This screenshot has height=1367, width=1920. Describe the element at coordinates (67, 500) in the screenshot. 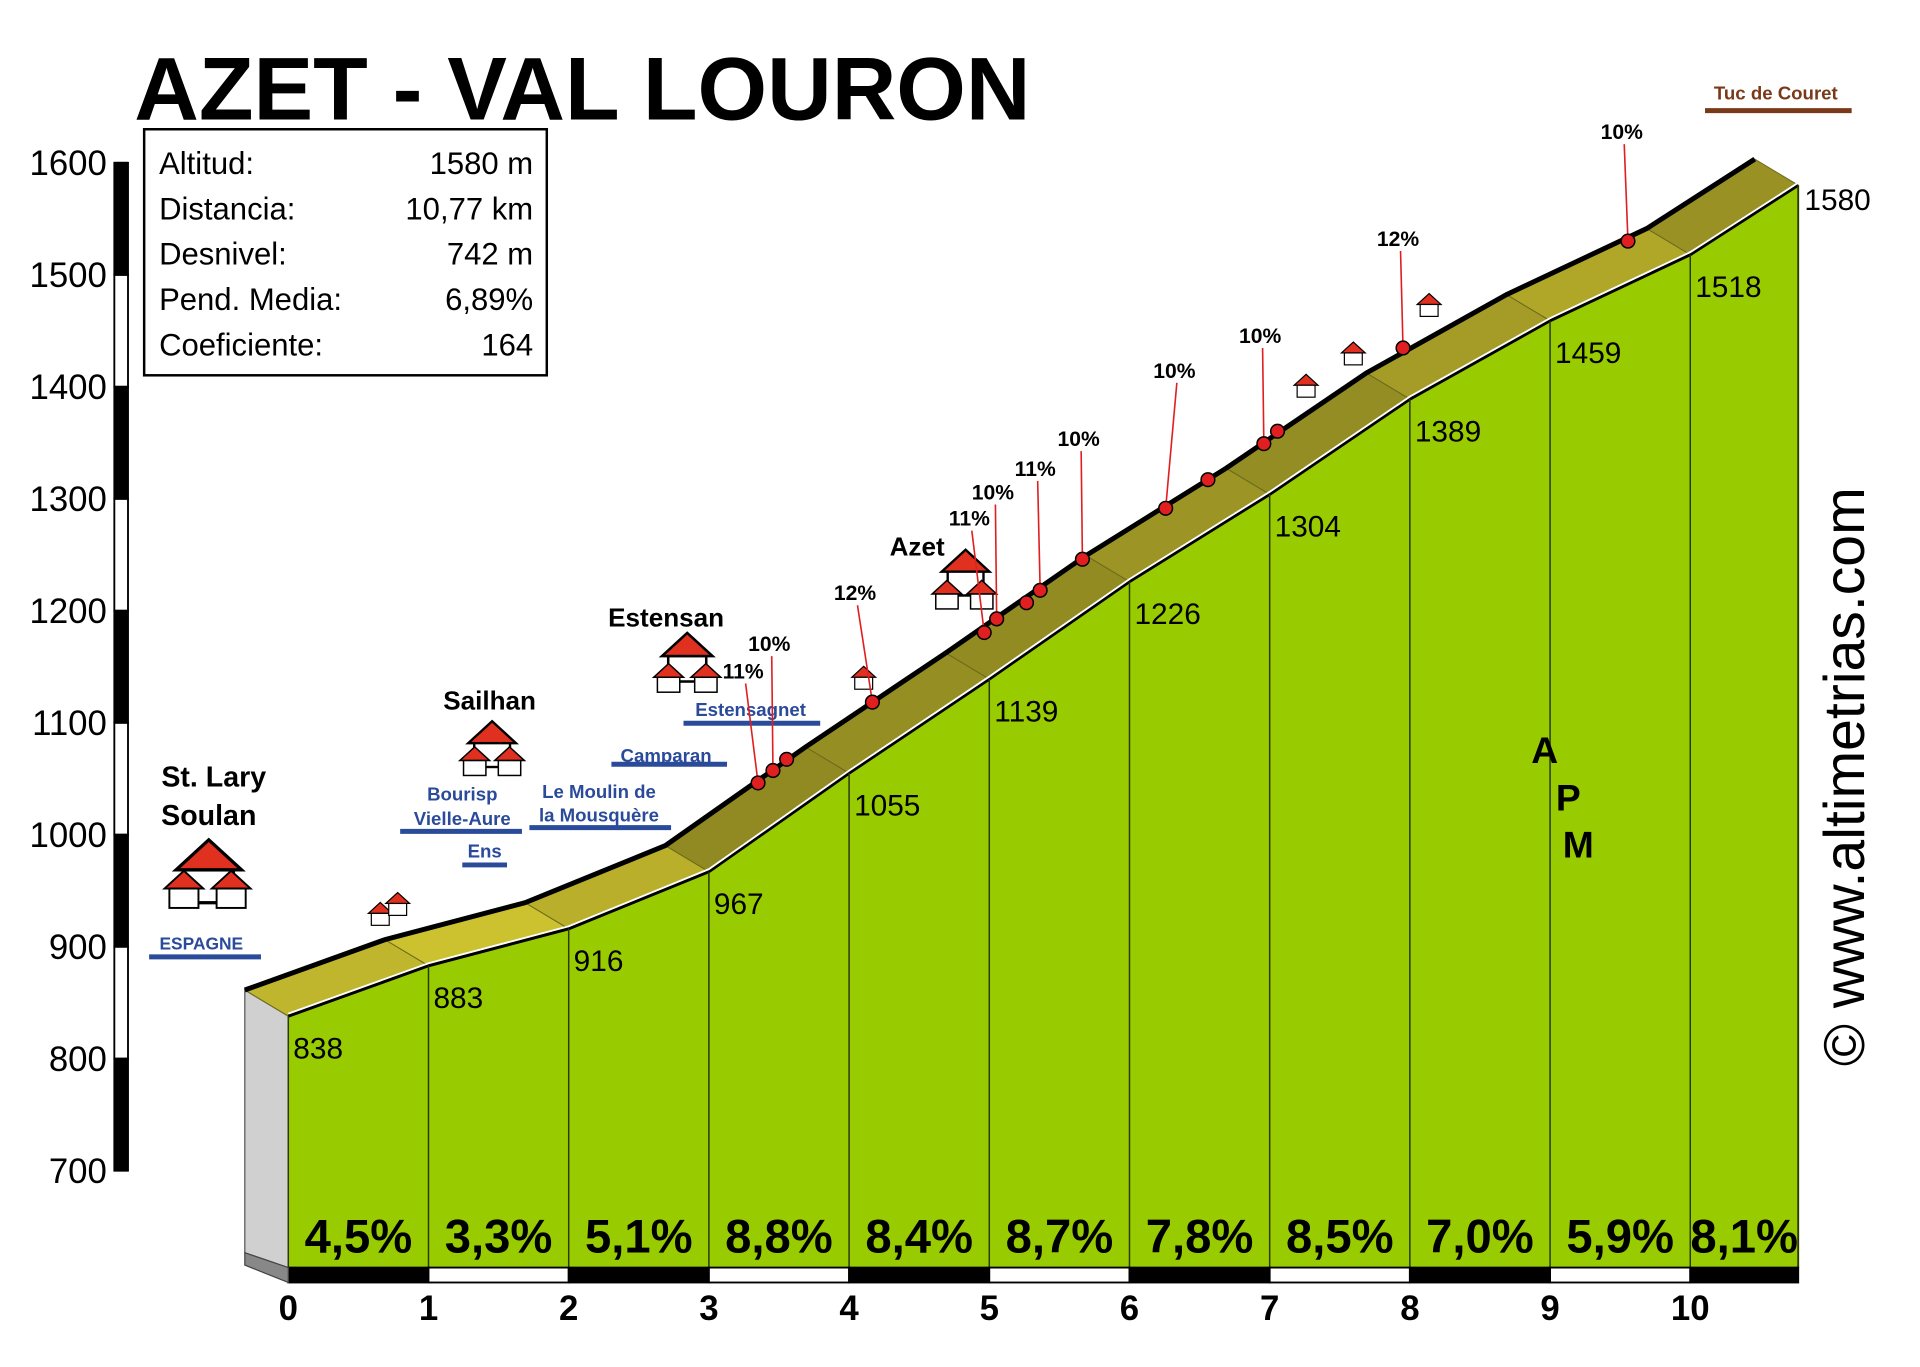

I see `y-tick-label: 1300` at that location.